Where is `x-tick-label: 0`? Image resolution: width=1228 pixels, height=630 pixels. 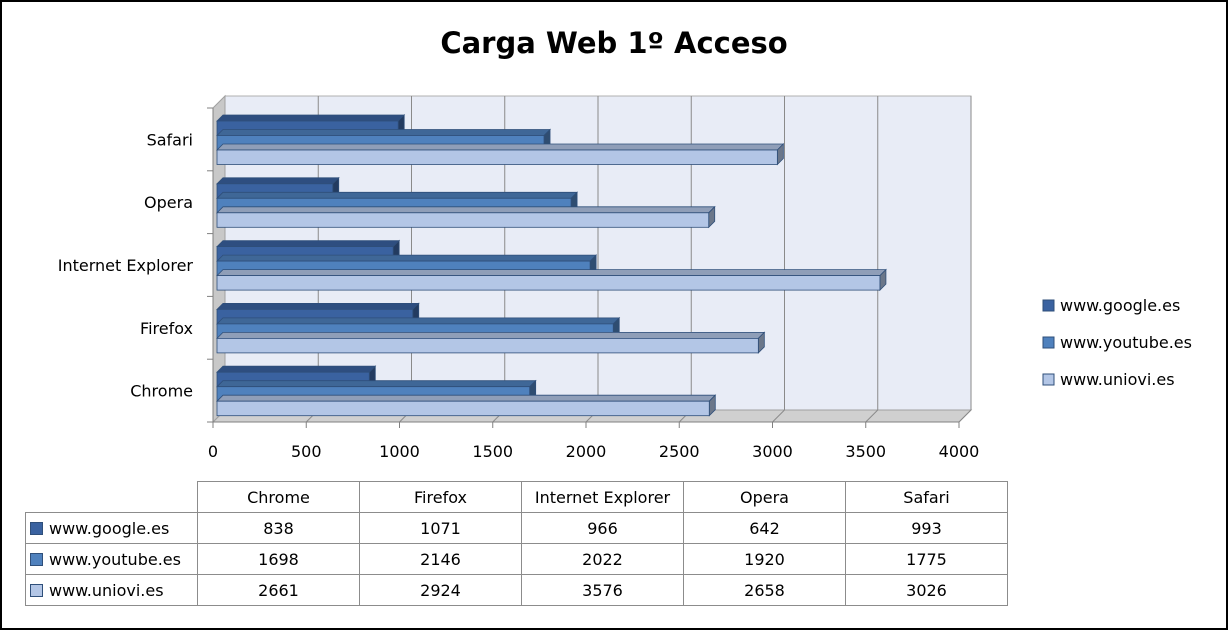 x-tick-label: 0 is located at coordinates (213, 451).